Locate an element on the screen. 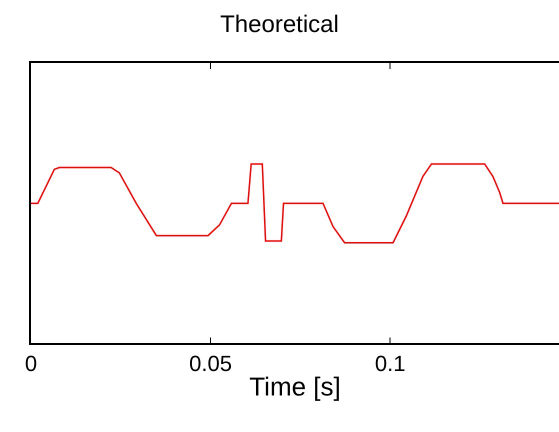 The width and height of the screenshot is (559, 432). x-tick-label: 0 is located at coordinates (31, 363).